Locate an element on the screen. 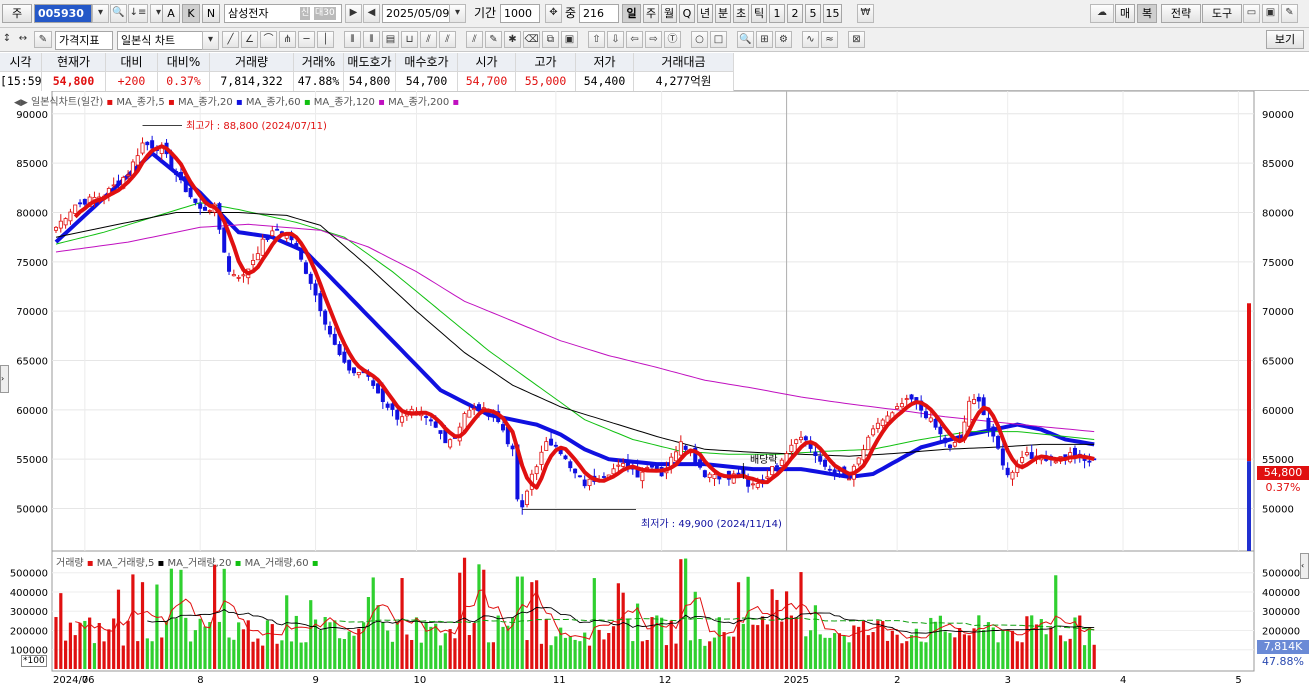  angle-tool-icon: ∠ is located at coordinates (249, 39).